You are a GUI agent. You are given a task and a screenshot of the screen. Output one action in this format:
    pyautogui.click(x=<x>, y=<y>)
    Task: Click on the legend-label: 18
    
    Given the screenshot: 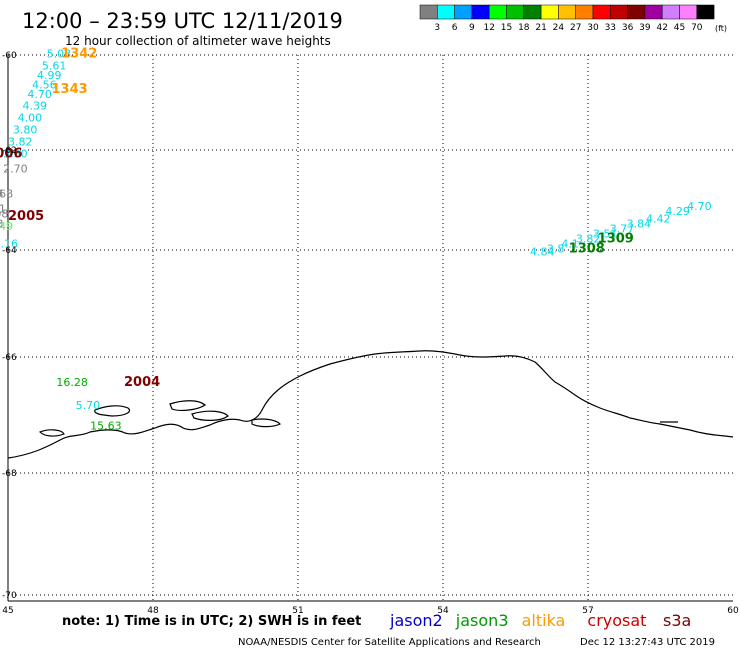 What is the action you would take?
    pyautogui.click(x=524, y=28)
    